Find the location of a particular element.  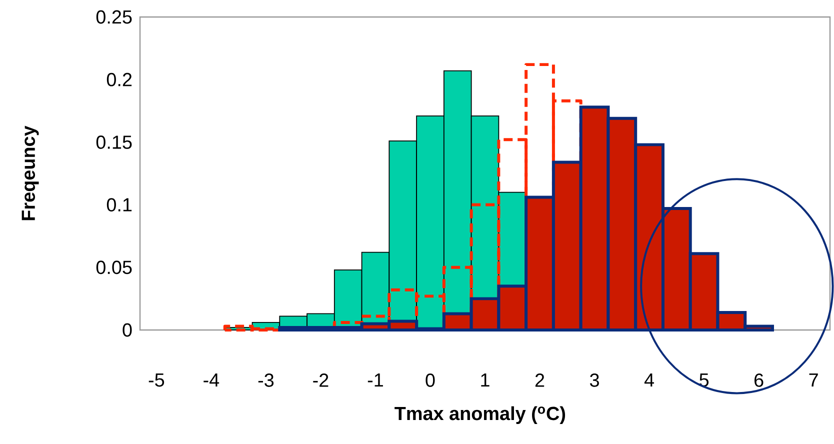

x-tick-label: 3 is located at coordinates (594, 380).